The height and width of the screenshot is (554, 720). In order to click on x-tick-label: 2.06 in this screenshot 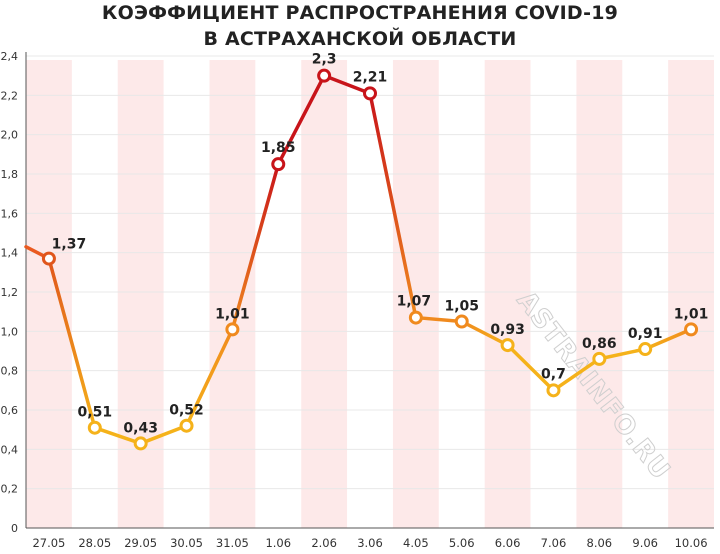, I will do `click(324, 543)`.